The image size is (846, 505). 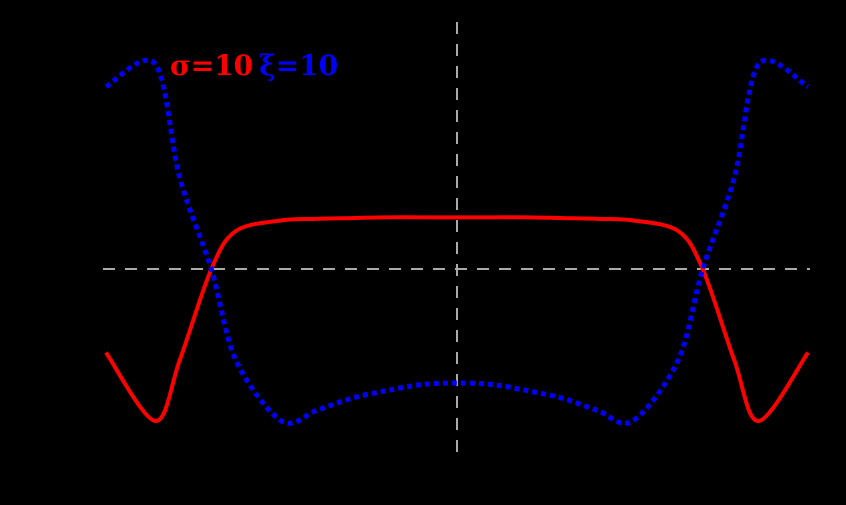 What do you see at coordinates (257, 66) in the screenshot?
I see `legend: σ=10 ξ=10` at bounding box center [257, 66].